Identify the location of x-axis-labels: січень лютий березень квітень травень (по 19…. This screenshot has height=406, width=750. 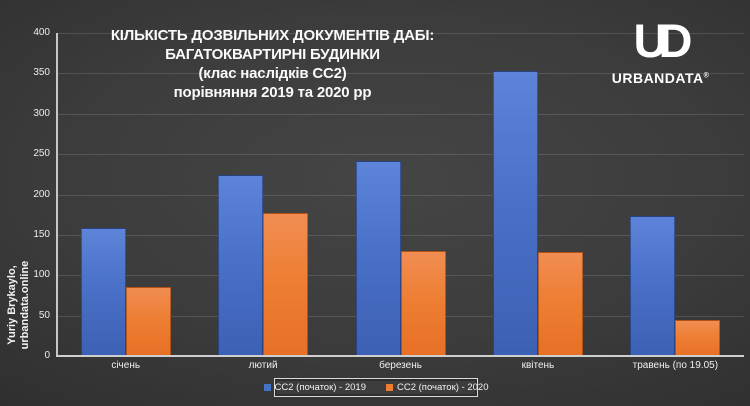
(400, 365).